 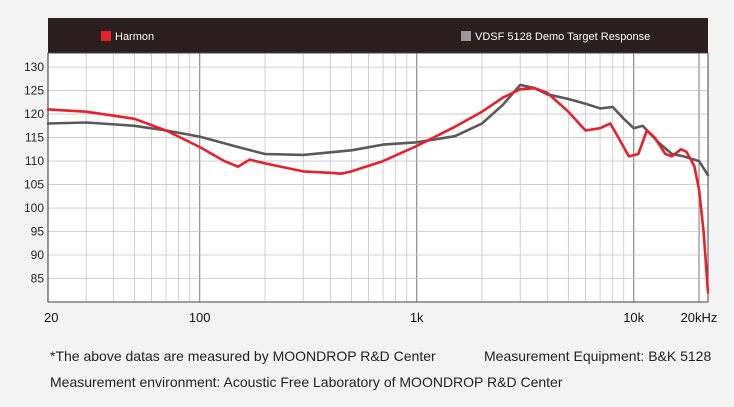 I want to click on x-axis-ticks: 20 100 1k 10k 20kHz, so click(x=380, y=317).